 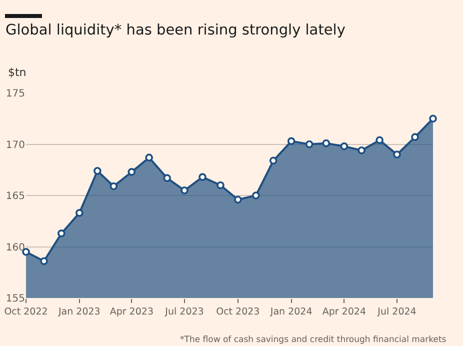 What do you see at coordinates (344, 312) in the screenshot?
I see `x-tick-label: Apr 2024` at bounding box center [344, 312].